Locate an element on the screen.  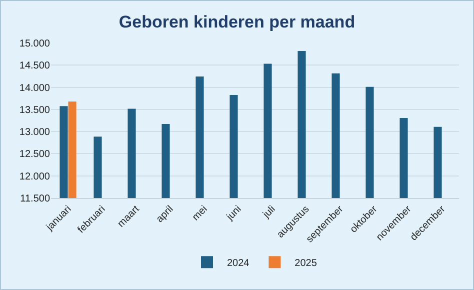
x-tick-label: april is located at coordinates (165, 215).